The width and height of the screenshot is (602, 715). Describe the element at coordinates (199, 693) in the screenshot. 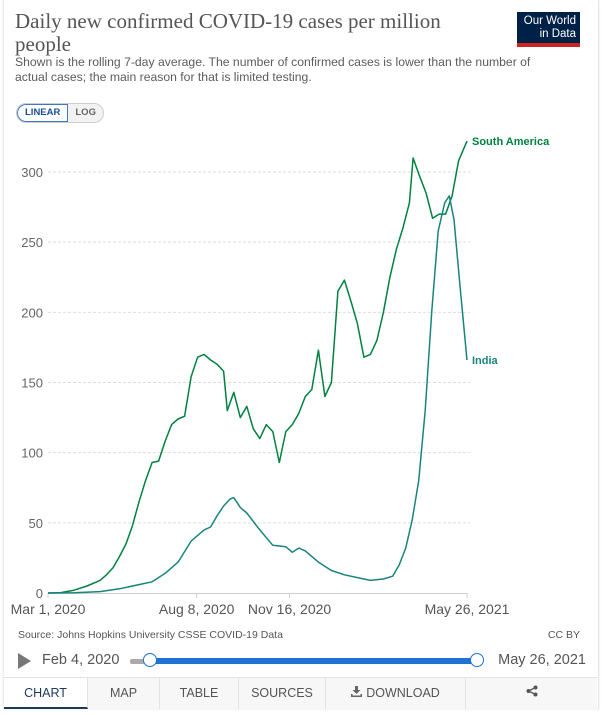

I see `tab-table: TABLE` at that location.